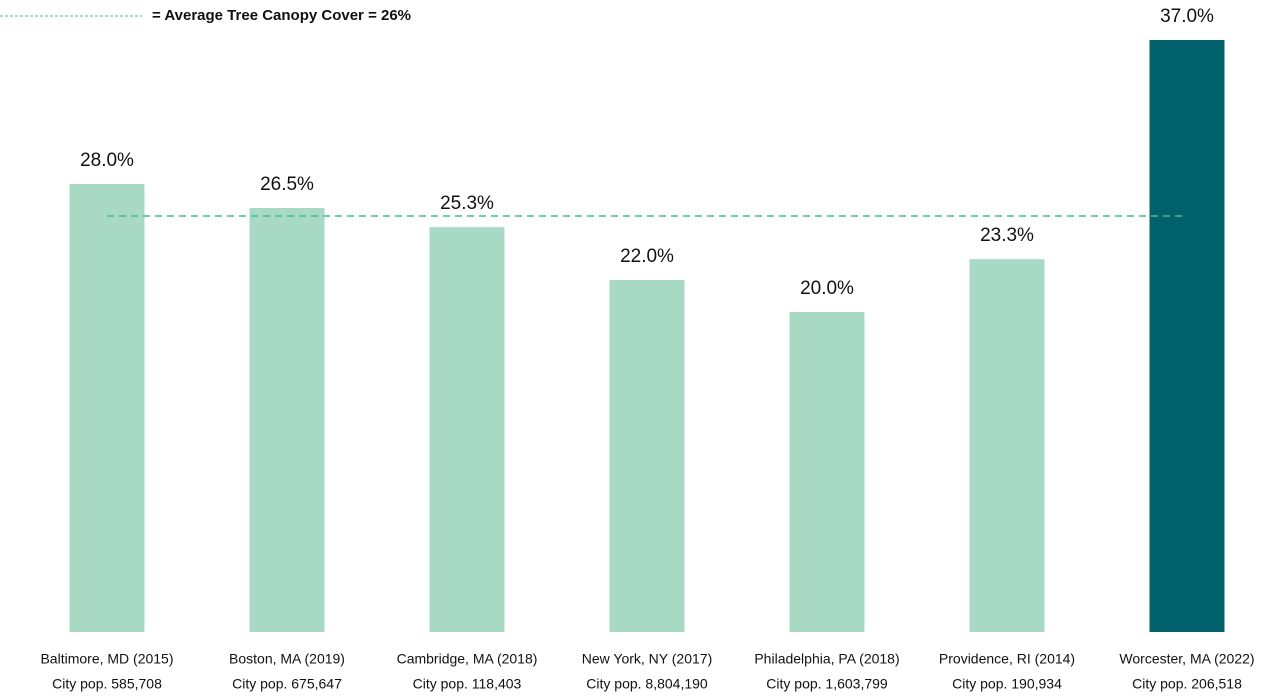 The height and width of the screenshot is (696, 1279). What do you see at coordinates (826, 659) in the screenshot?
I see `x-tick-label: Philadelphia, PA (2018)` at bounding box center [826, 659].